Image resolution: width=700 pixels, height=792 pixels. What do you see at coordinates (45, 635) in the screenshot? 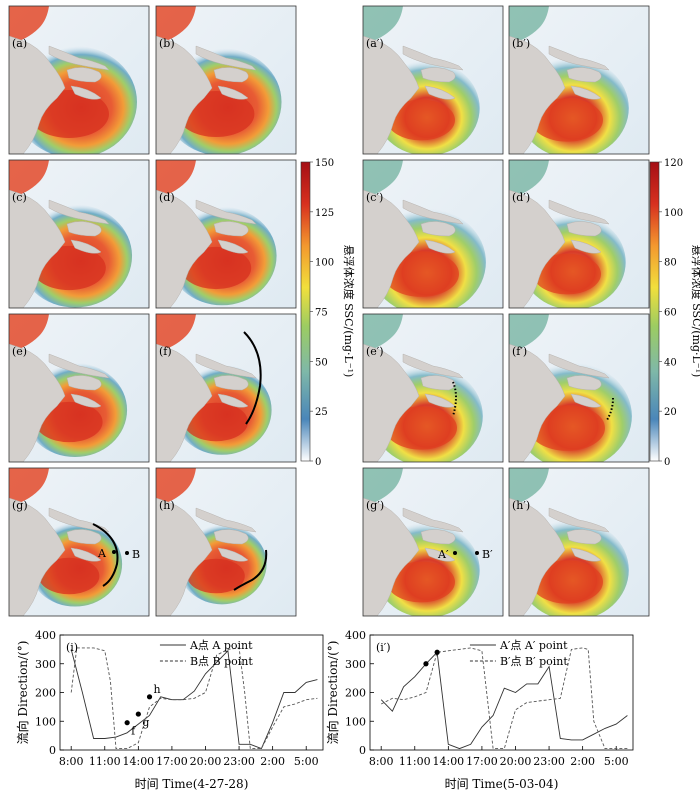
I see `y-tick-label: 400` at bounding box center [45, 635].